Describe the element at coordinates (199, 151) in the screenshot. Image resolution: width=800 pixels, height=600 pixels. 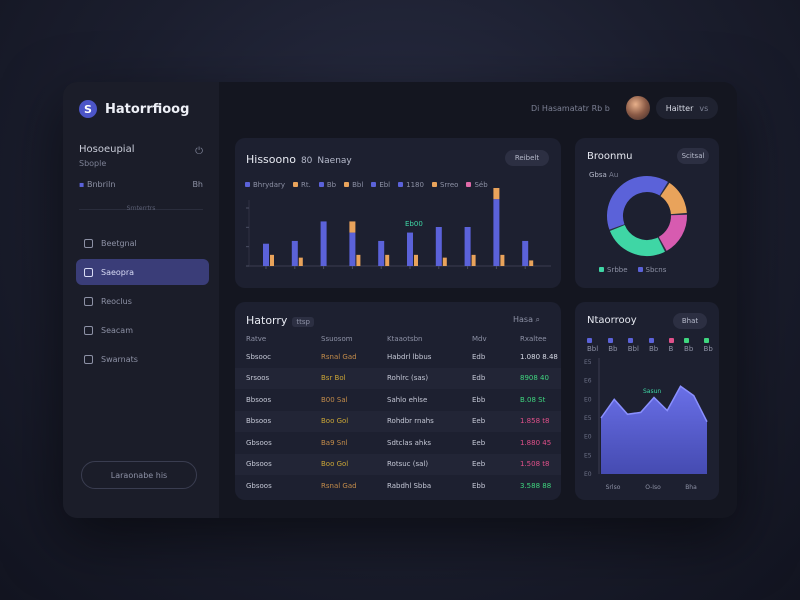
I see `power-icon: ⏻` at that location.